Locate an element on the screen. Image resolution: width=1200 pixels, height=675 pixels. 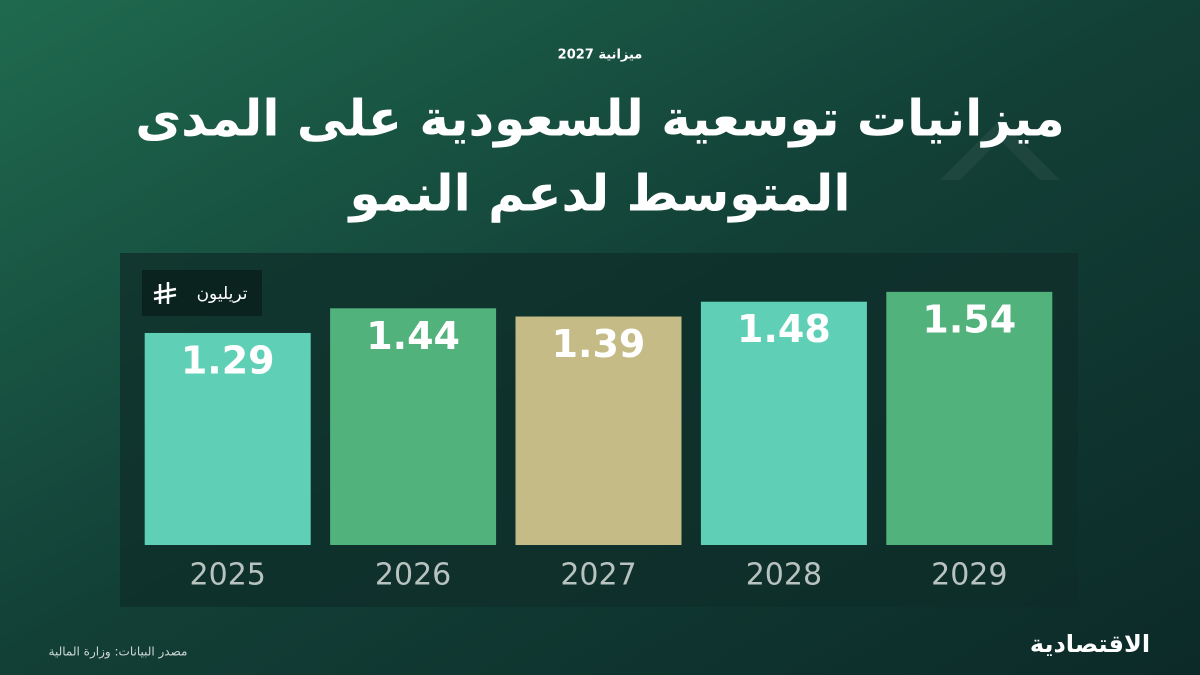
x-tick-label: 2028 is located at coordinates (784, 575).